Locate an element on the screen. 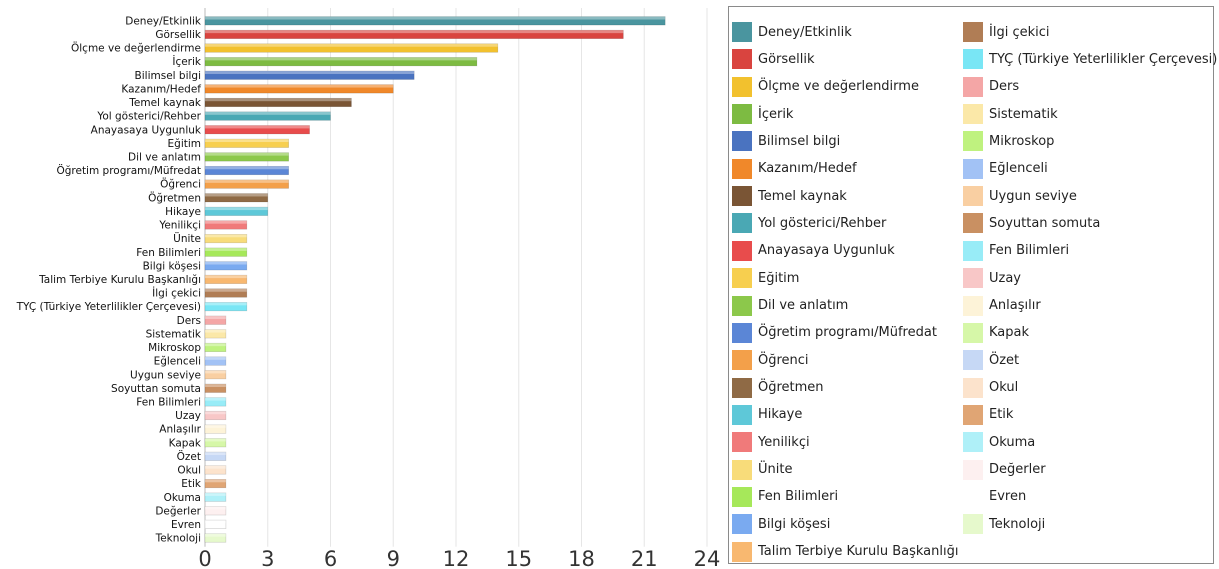  legend-label: Öğrenci is located at coordinates (783, 360).